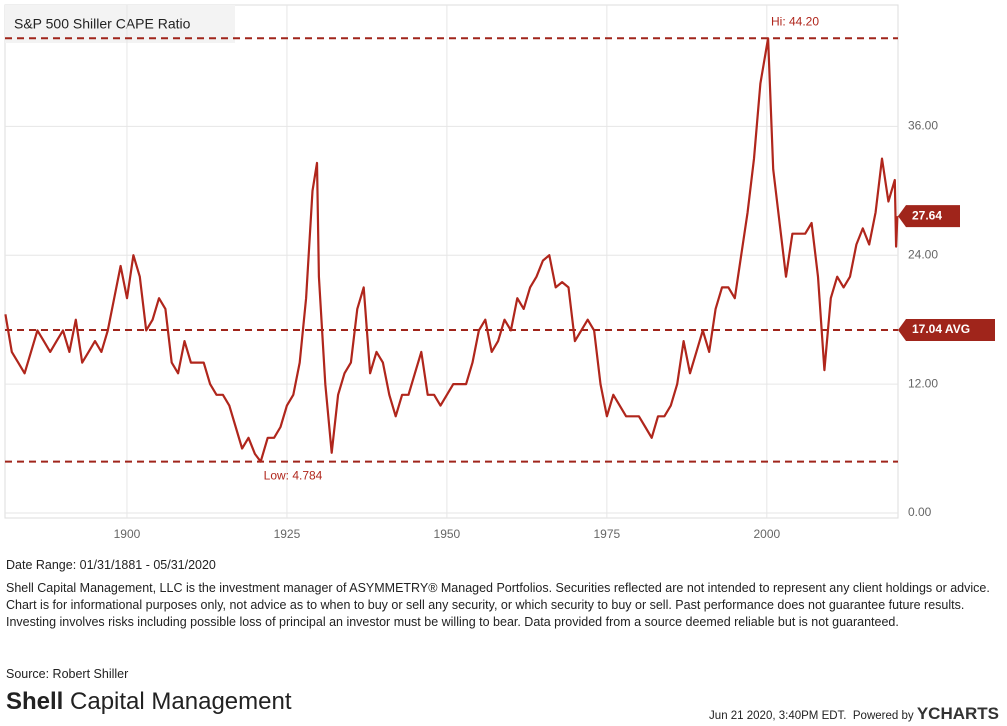 The image size is (1007, 726). What do you see at coordinates (957, 713) in the screenshot?
I see `ycharts-logo: YCHARTS` at bounding box center [957, 713].